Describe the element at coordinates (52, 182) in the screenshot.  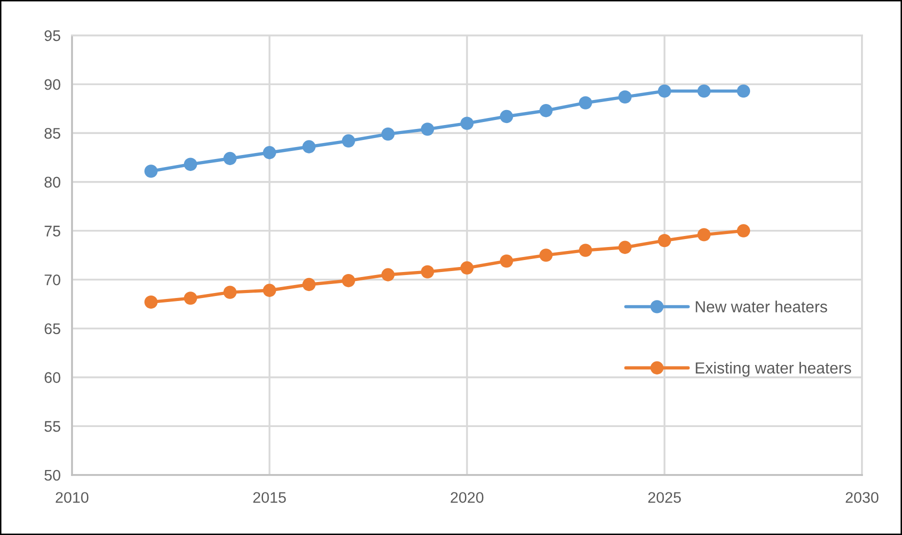
I see `y-tick-label: 80` at that location.